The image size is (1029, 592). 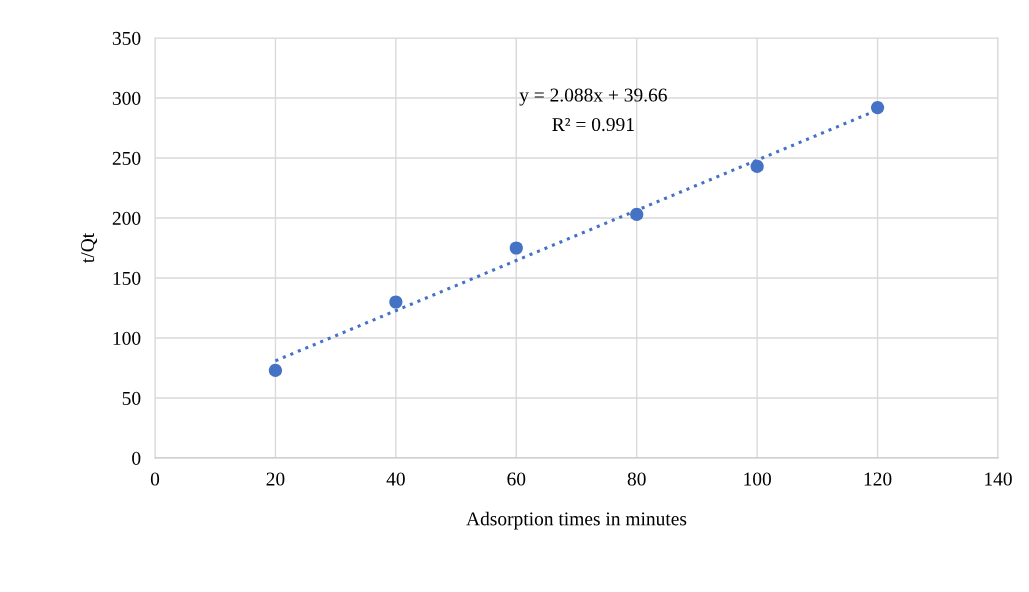 What do you see at coordinates (636, 479) in the screenshot?
I see `x-tick-label: 80` at bounding box center [636, 479].